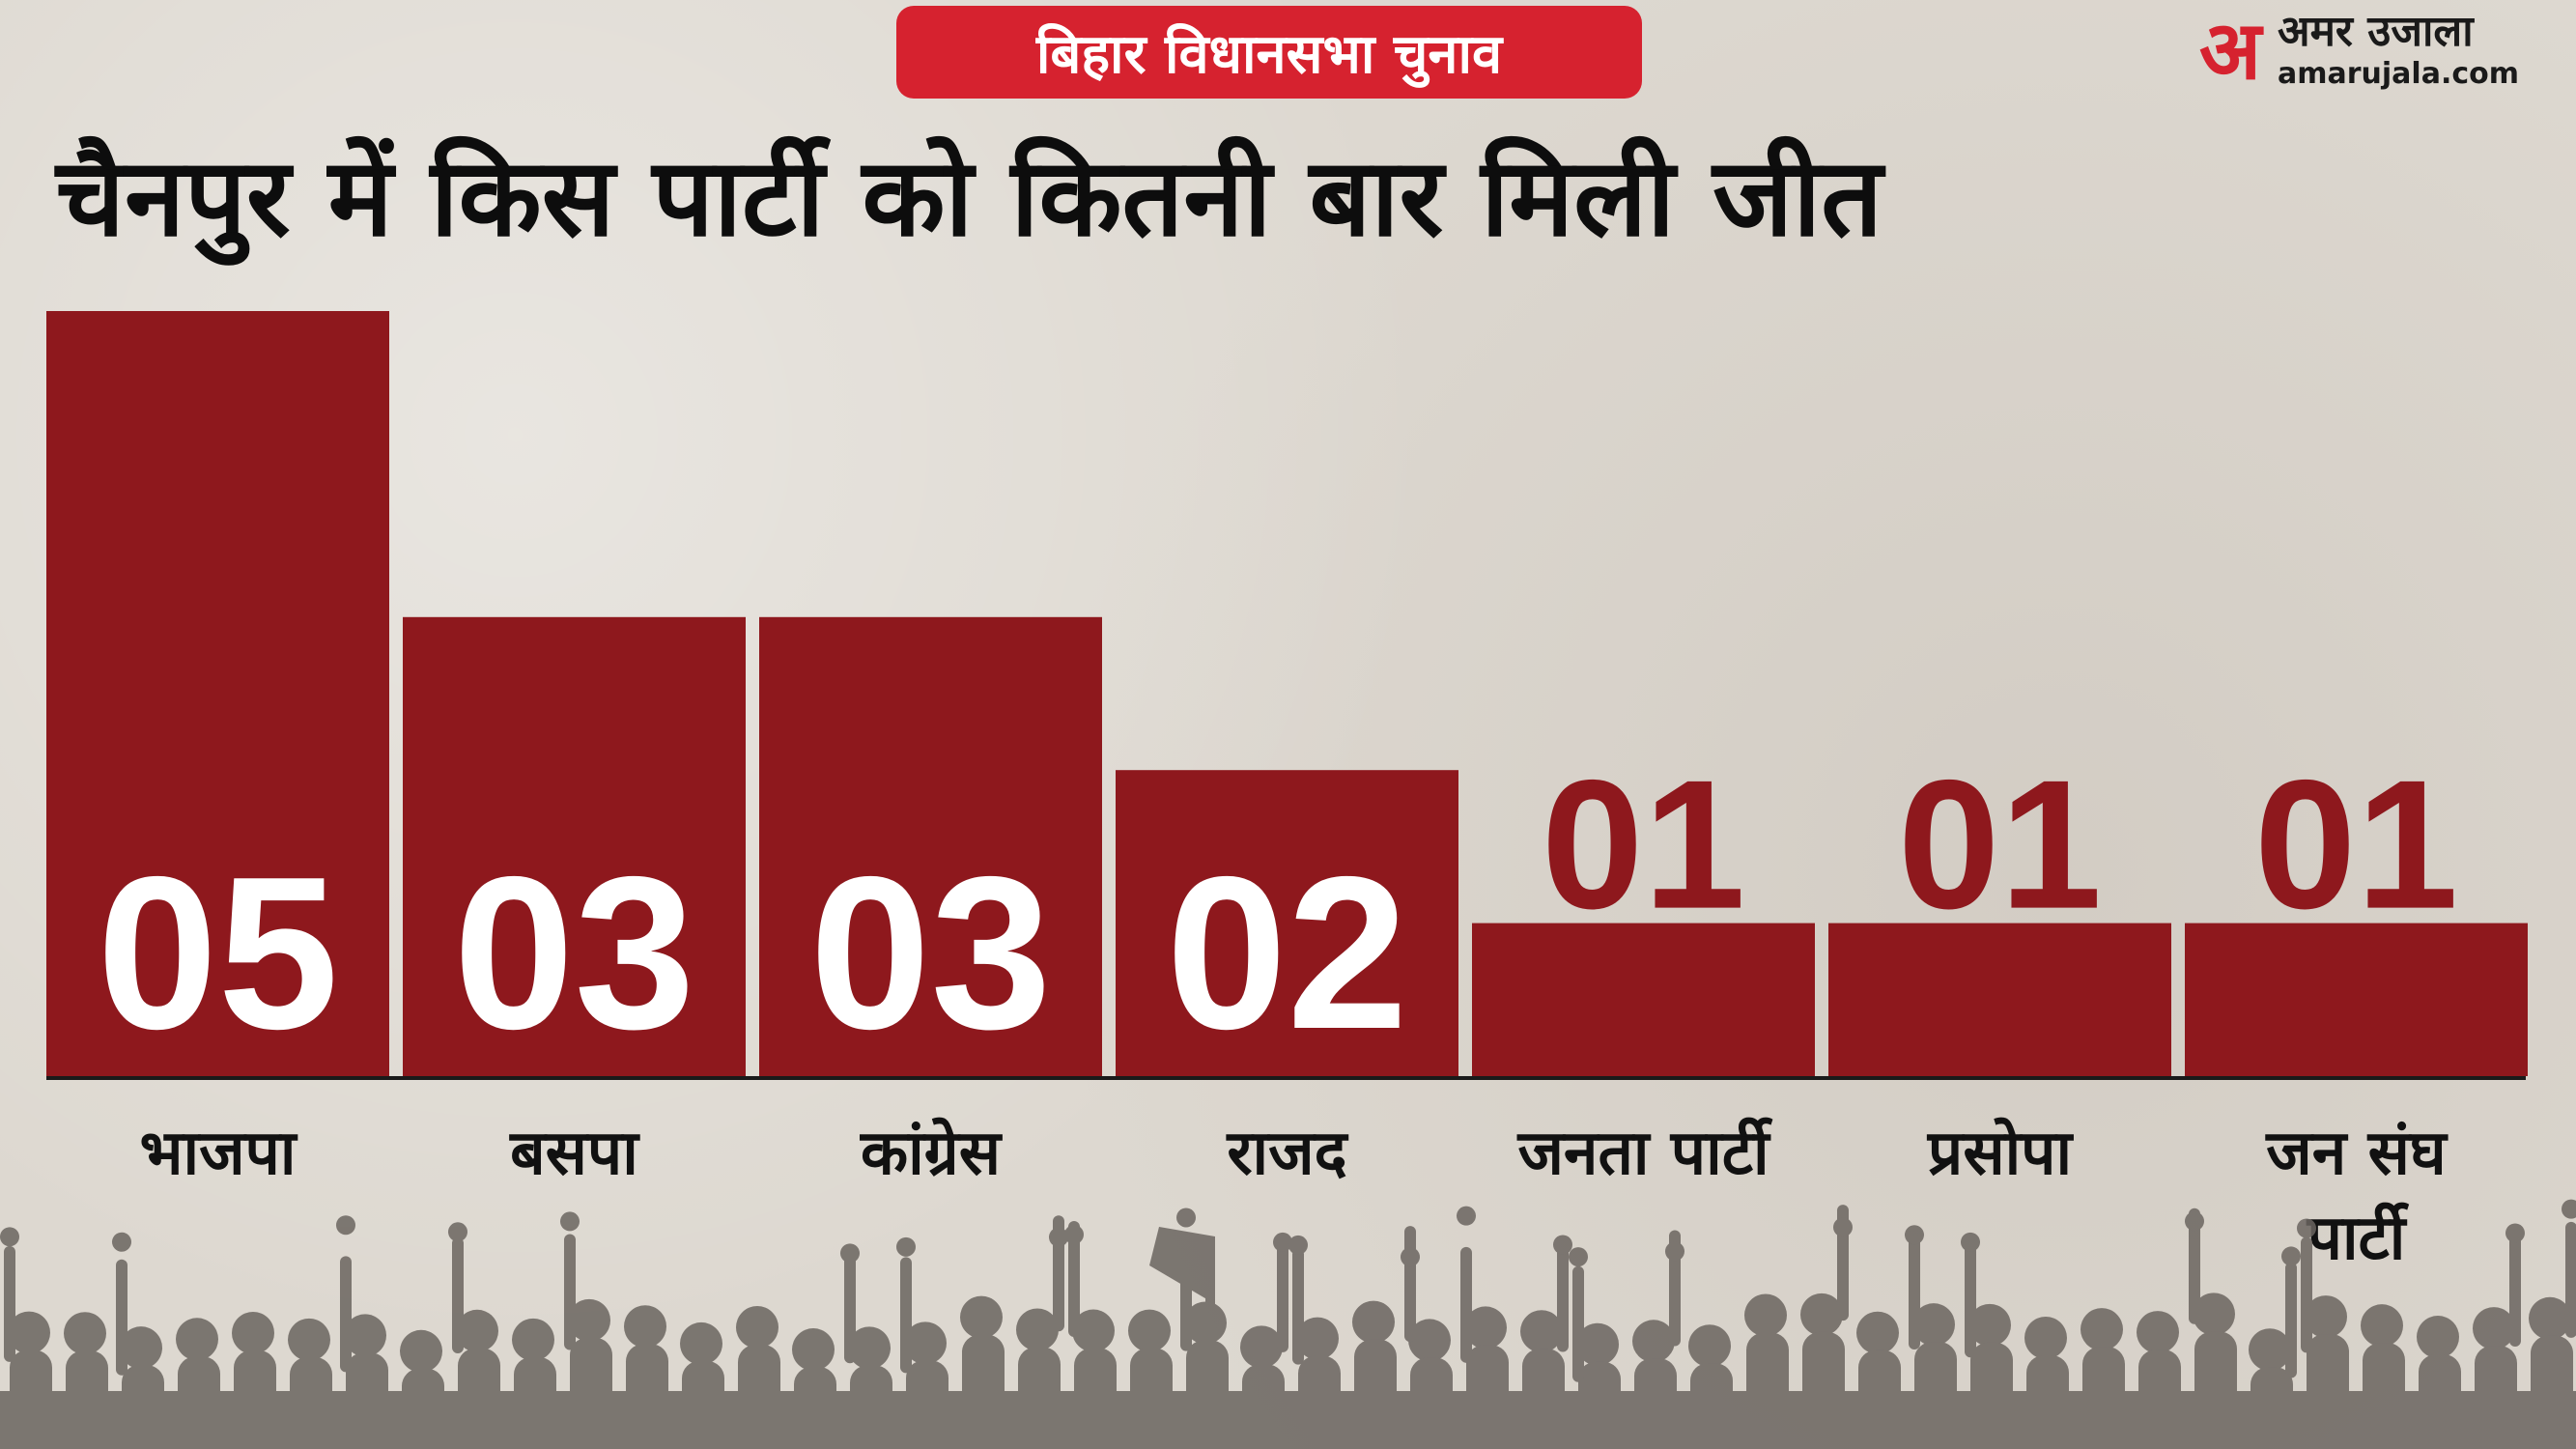  What do you see at coordinates (574, 1153) in the screenshot?
I see `category-label: बसपा` at bounding box center [574, 1153].